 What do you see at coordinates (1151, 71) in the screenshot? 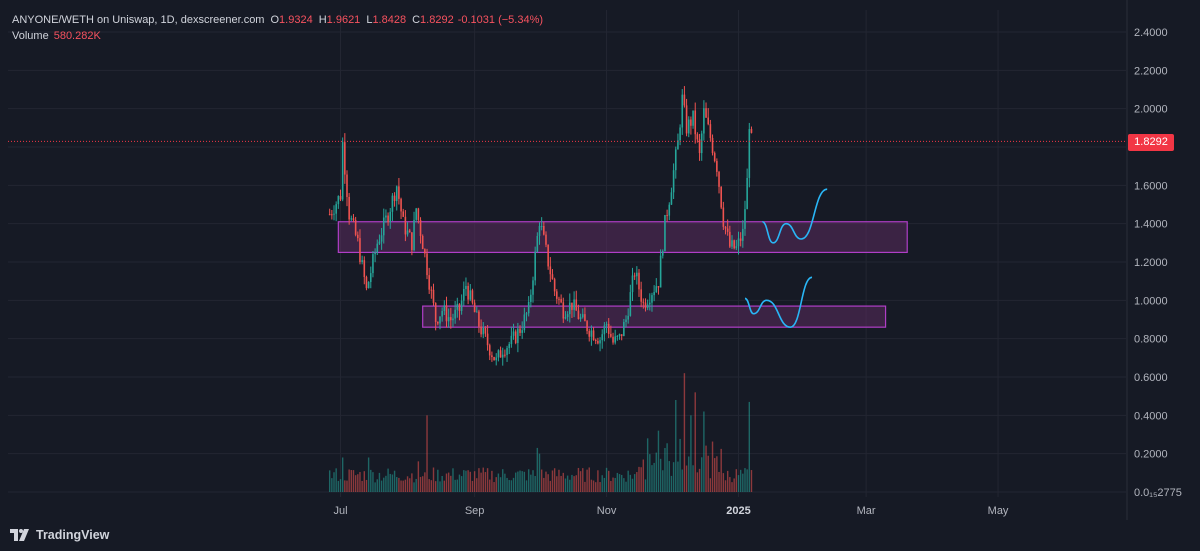
I see `y-tick-label: 2.2000` at bounding box center [1151, 71].